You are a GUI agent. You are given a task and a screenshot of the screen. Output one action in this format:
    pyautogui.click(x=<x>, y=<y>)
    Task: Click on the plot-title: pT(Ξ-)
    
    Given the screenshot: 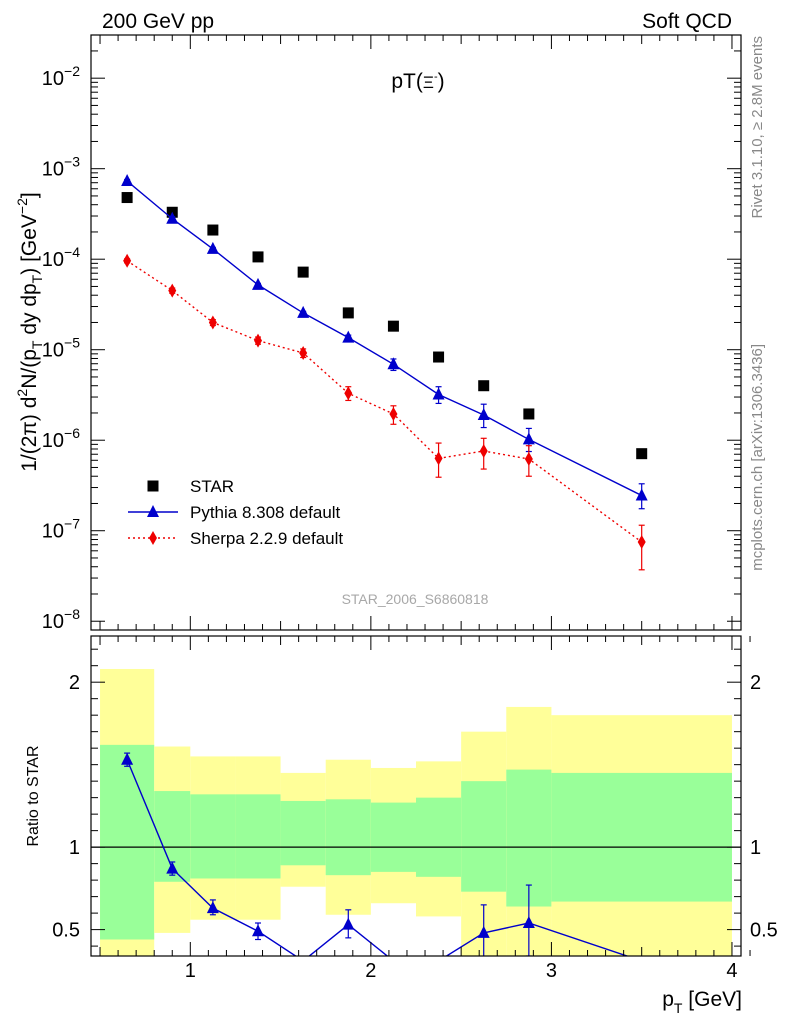 What is the action you would take?
    pyautogui.click(x=417, y=81)
    